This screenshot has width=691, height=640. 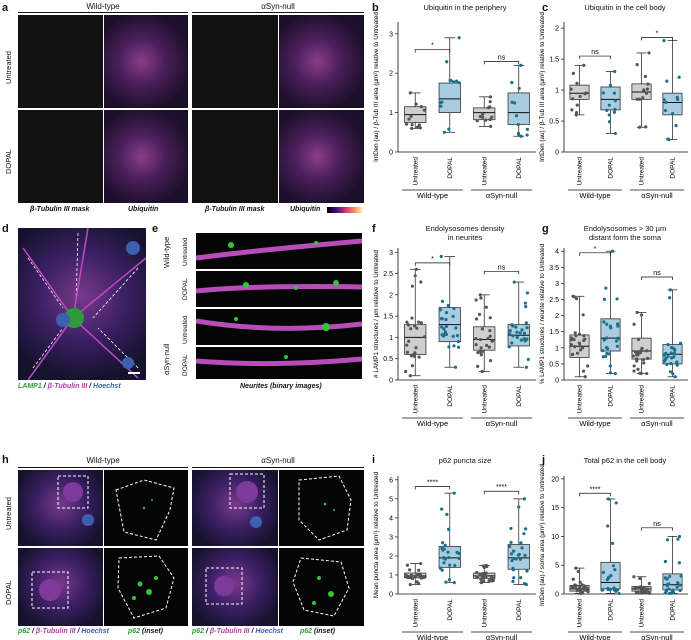 What do you see at coordinates (580, 171) in the screenshot?
I see `c-xtick-label: Untreated` at bounding box center [580, 171].